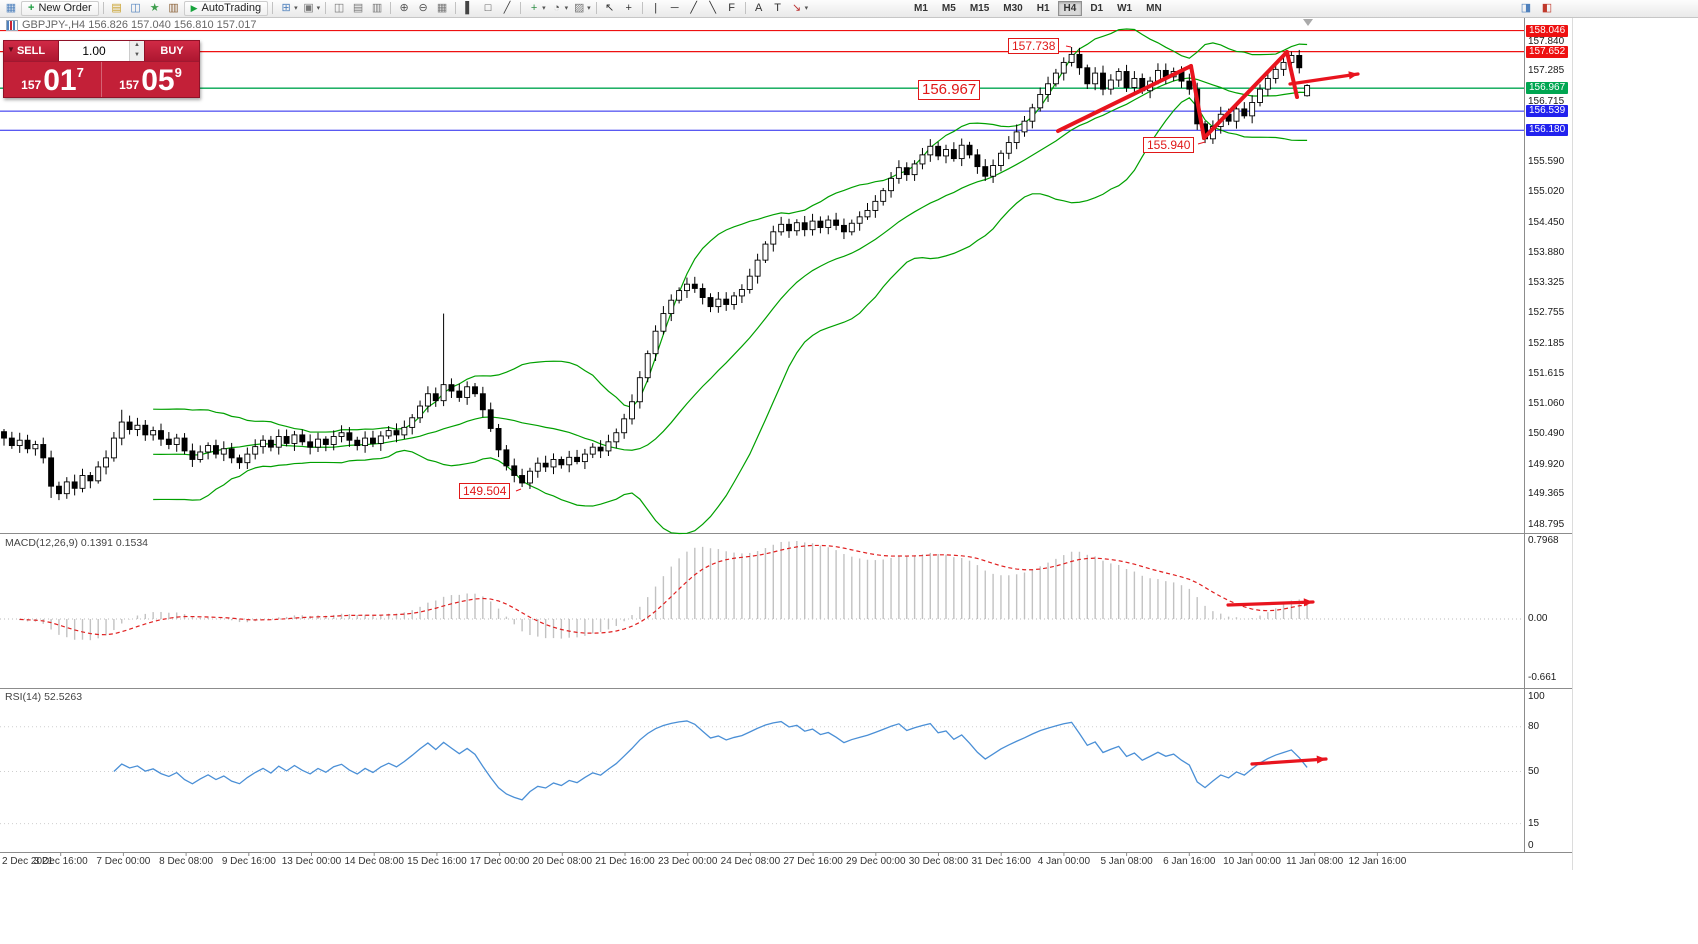 This screenshot has height=944, width=1698. I want to click on bar-chart-icon: ▌, so click(469, 7).